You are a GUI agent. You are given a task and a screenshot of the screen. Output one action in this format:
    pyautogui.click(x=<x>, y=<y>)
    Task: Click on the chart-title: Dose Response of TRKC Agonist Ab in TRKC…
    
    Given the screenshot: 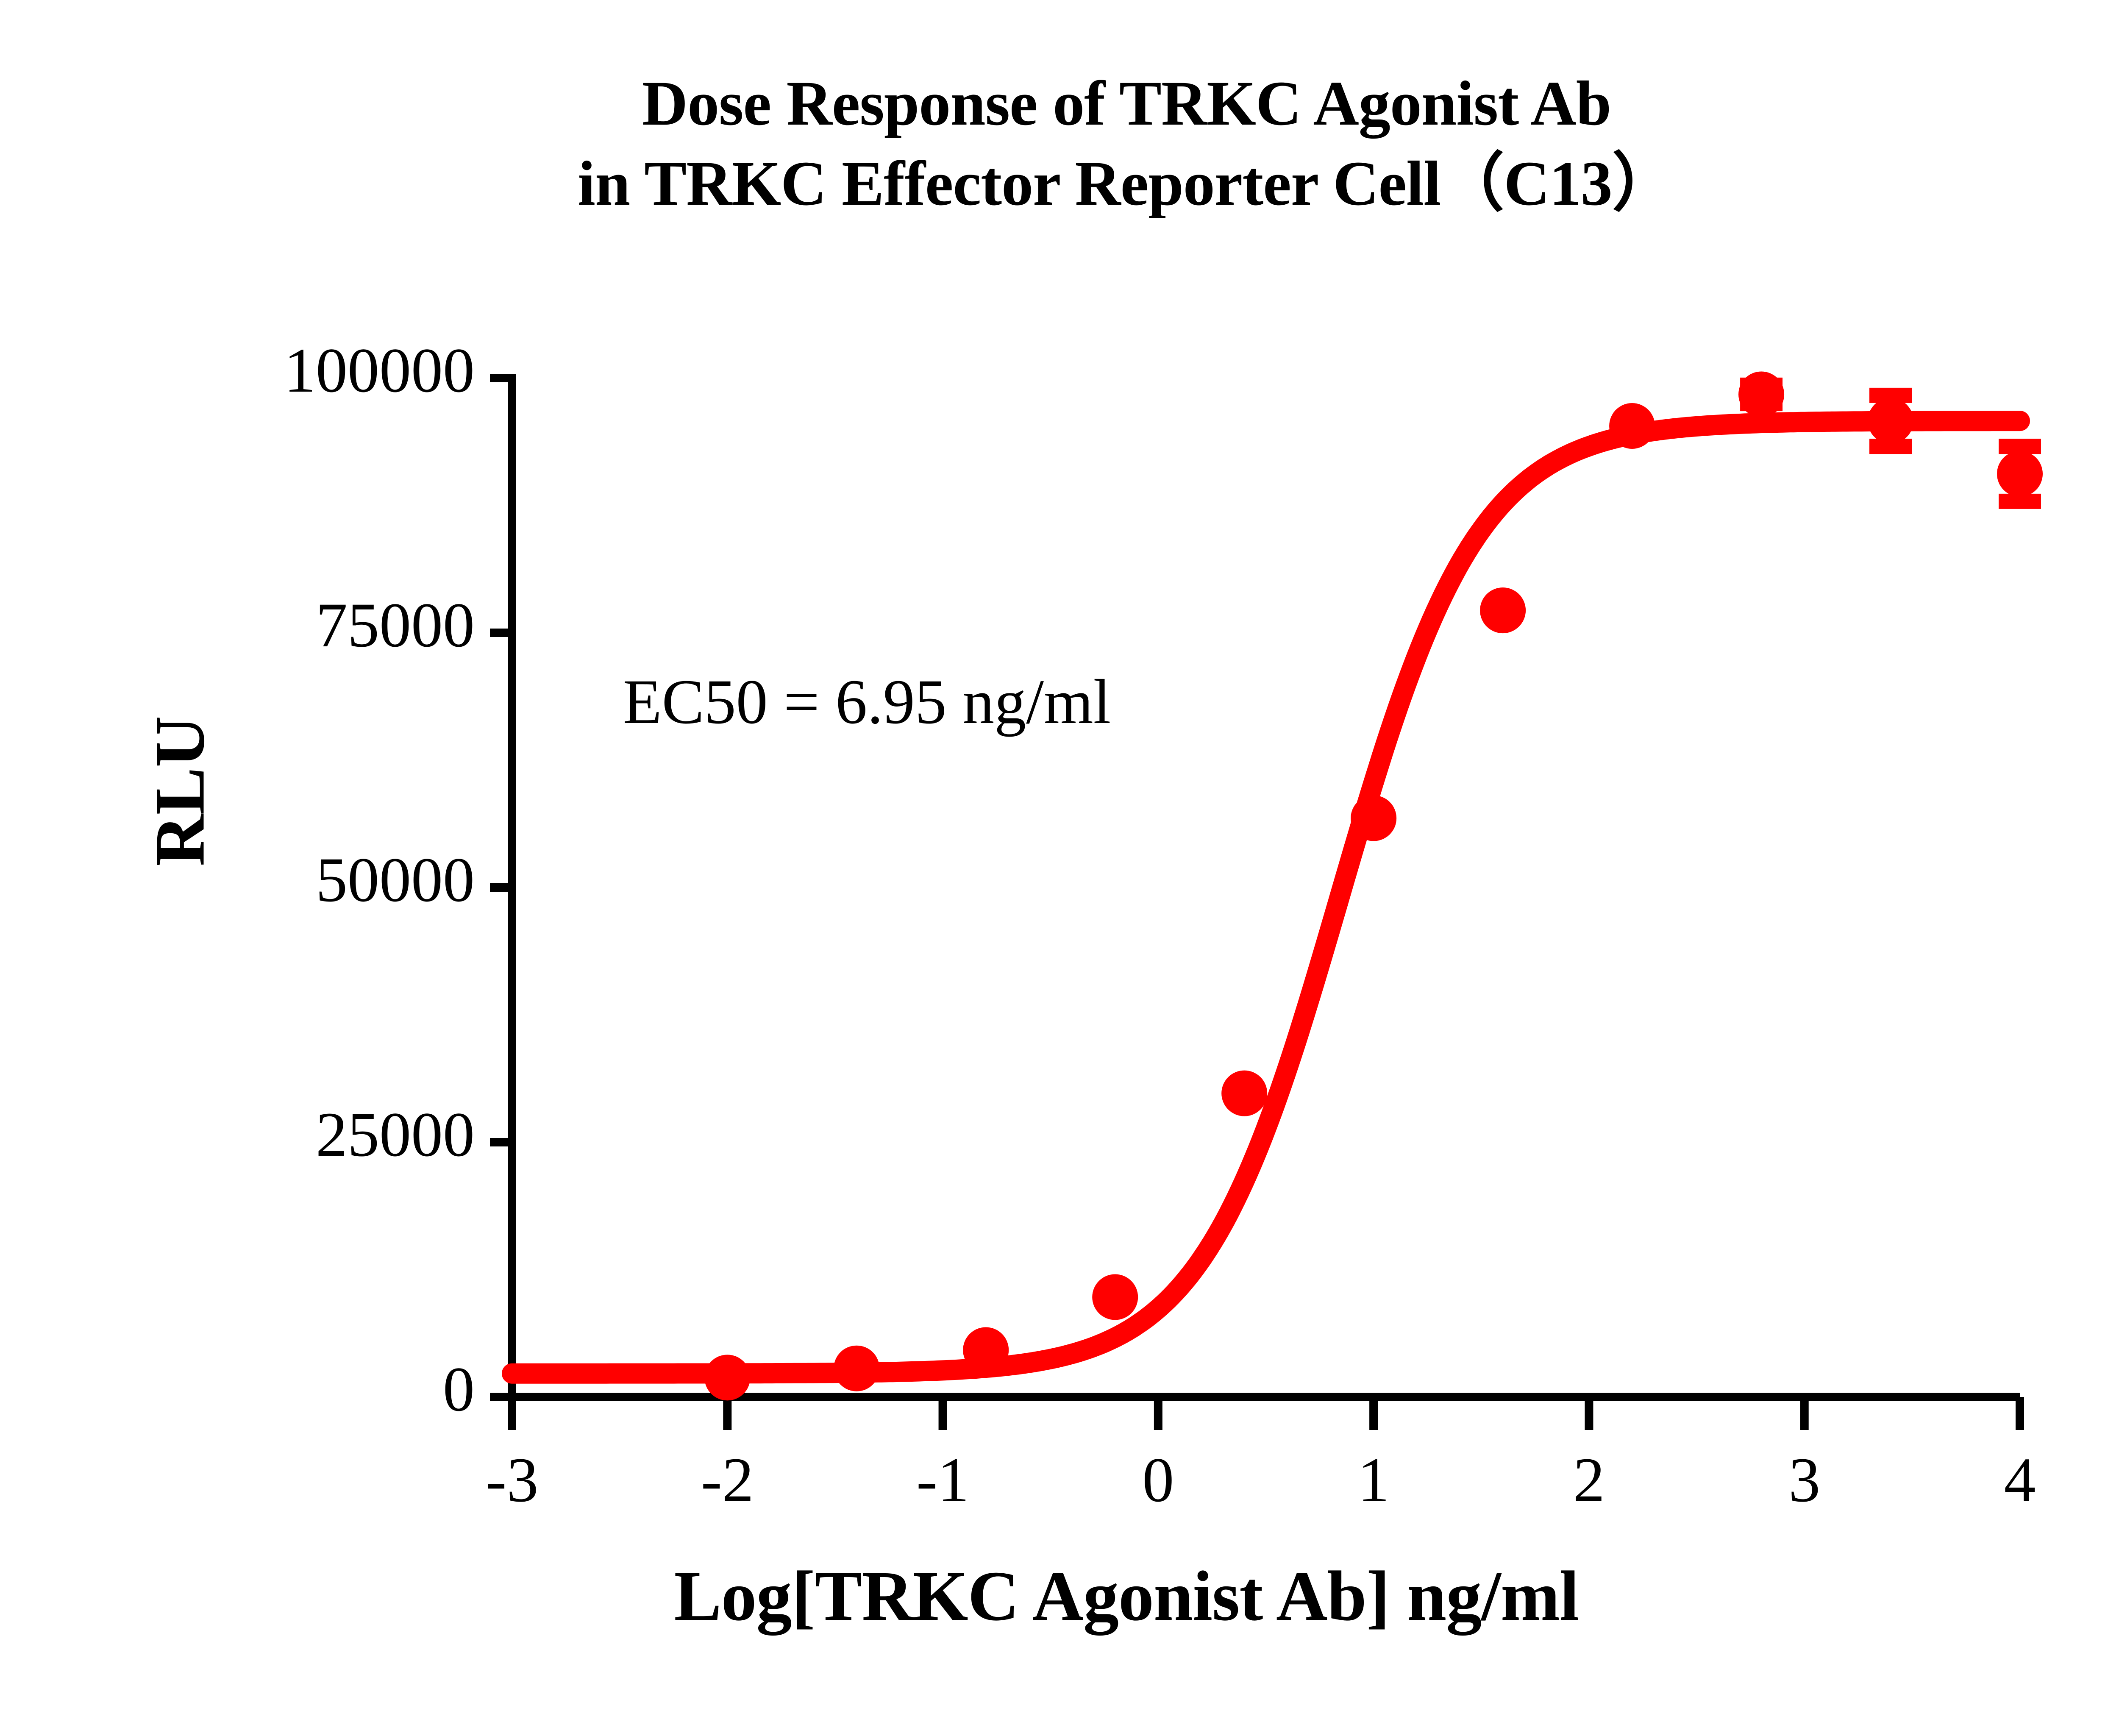 What is the action you would take?
    pyautogui.click(x=1059, y=144)
    